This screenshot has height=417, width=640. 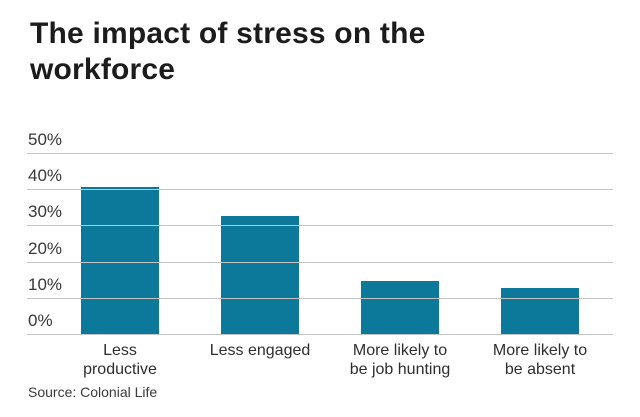 What do you see at coordinates (40, 320) in the screenshot?
I see `y-tick-label: 0%` at bounding box center [40, 320].